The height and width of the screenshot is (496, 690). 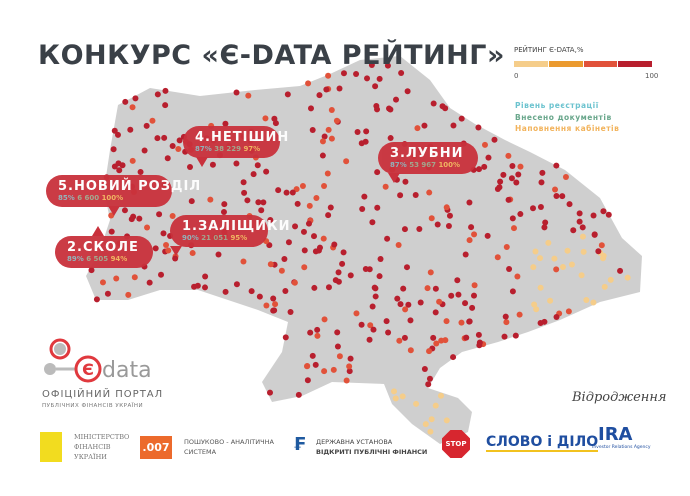 What do you see at coordinates (88, 198) in the screenshot?
I see `documents: 6 600` at bounding box center [88, 198].